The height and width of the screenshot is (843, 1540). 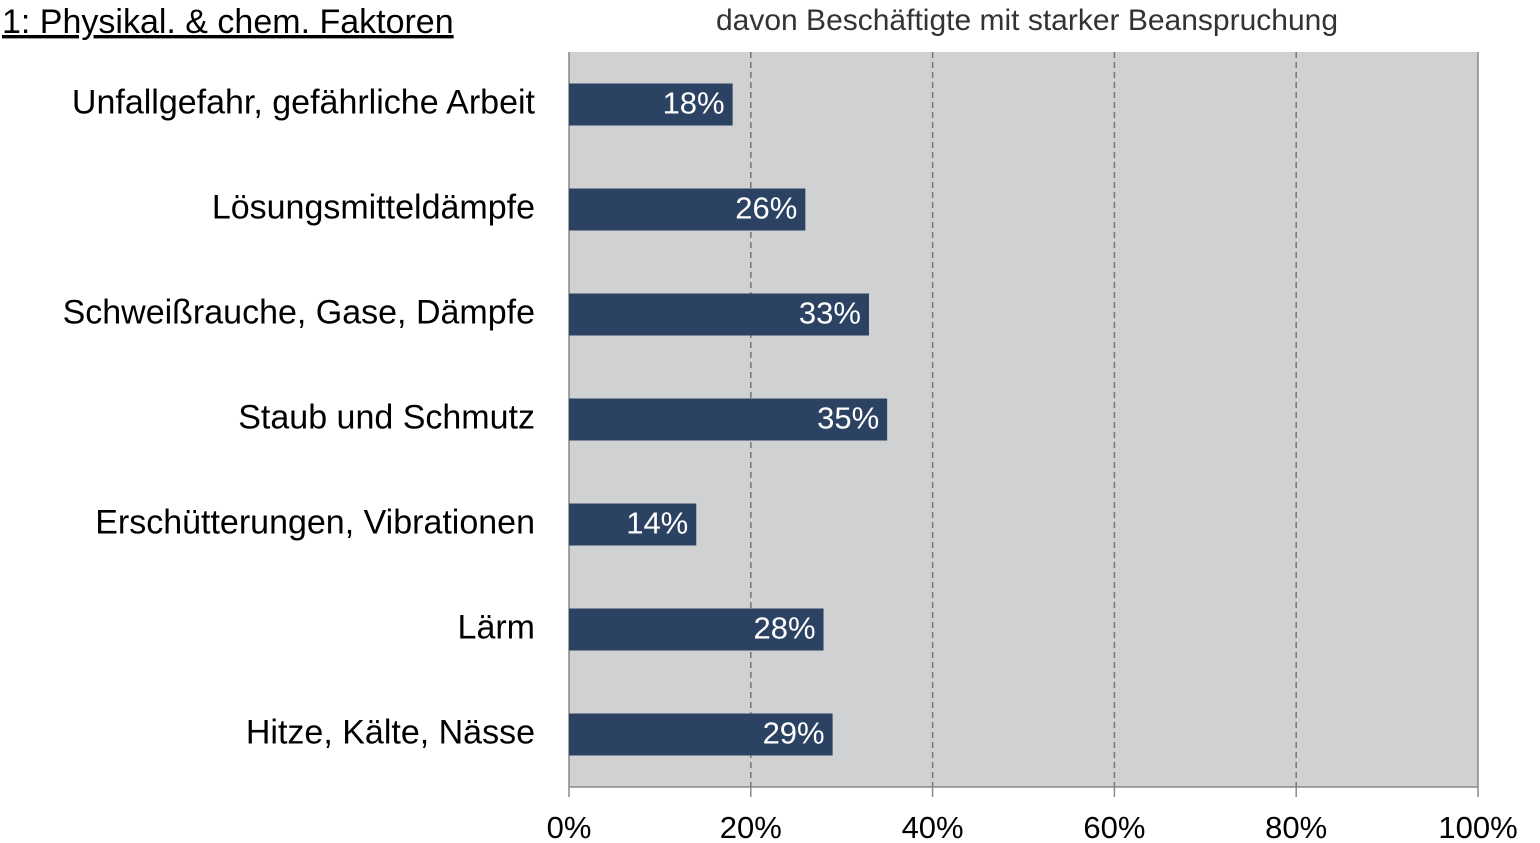 What do you see at coordinates (657, 523) in the screenshot?
I see `value-label: 14%` at bounding box center [657, 523].